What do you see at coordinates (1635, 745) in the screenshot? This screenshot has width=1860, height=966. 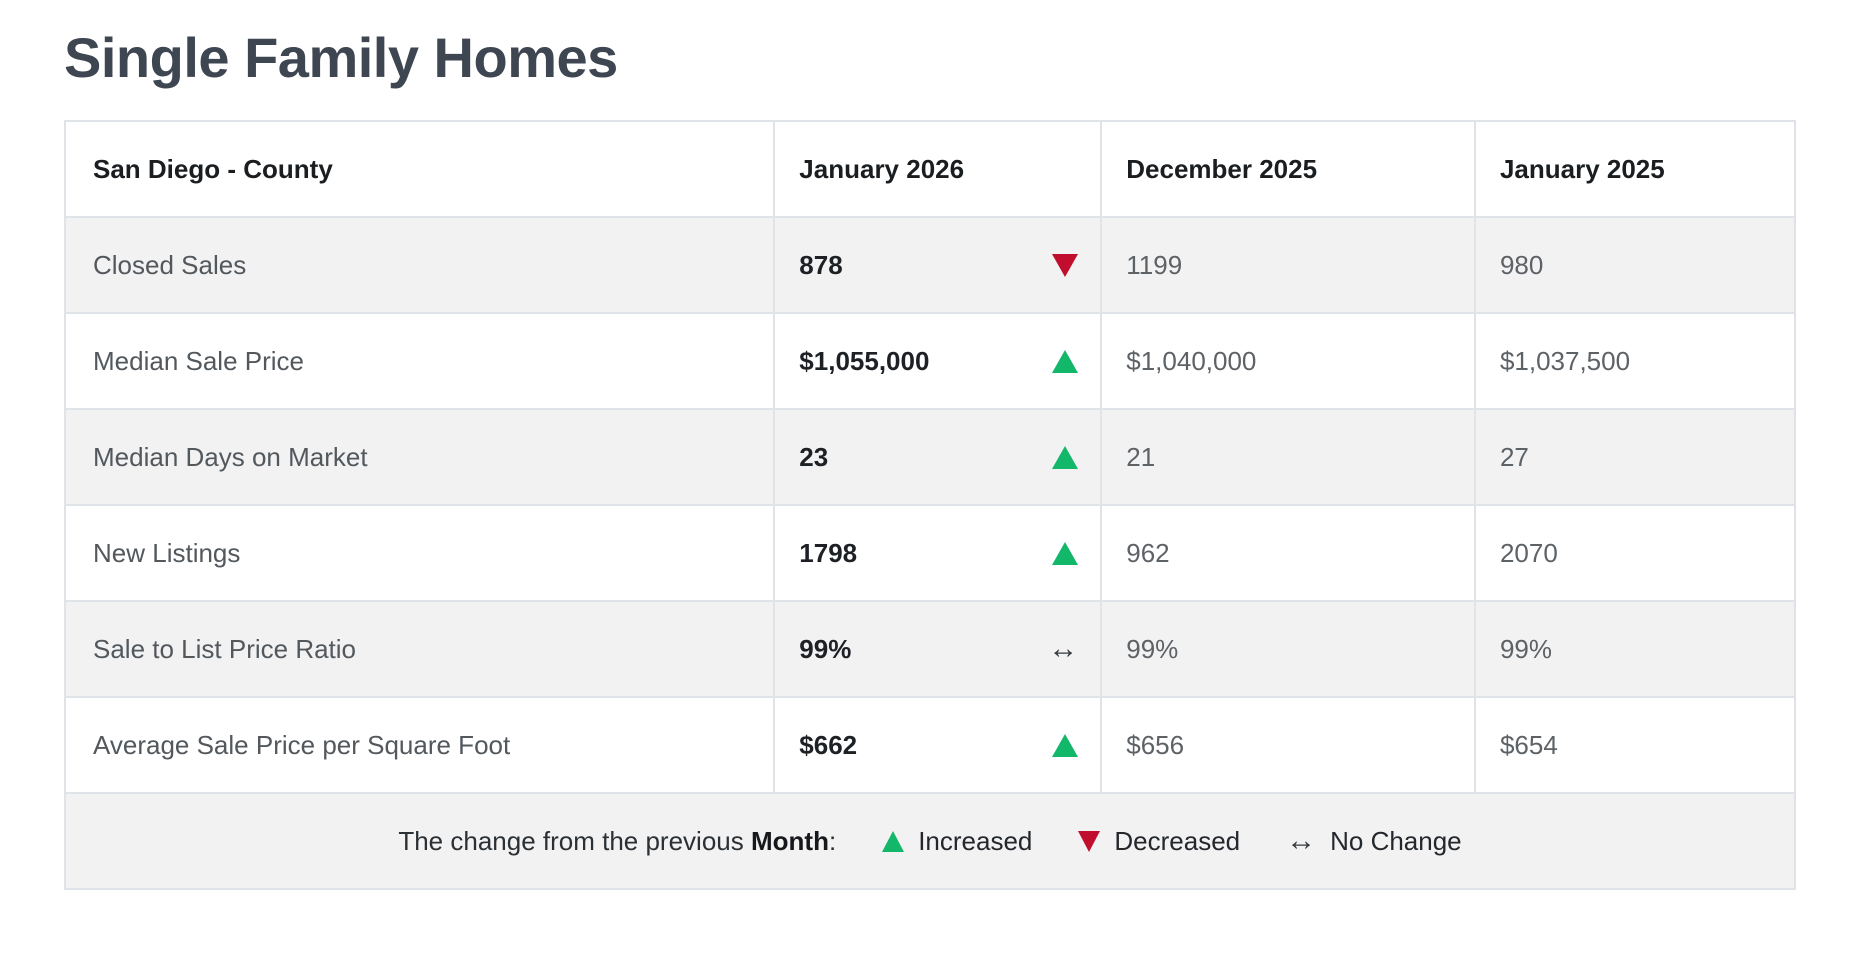 I see `previous-year-value: $654` at bounding box center [1635, 745].